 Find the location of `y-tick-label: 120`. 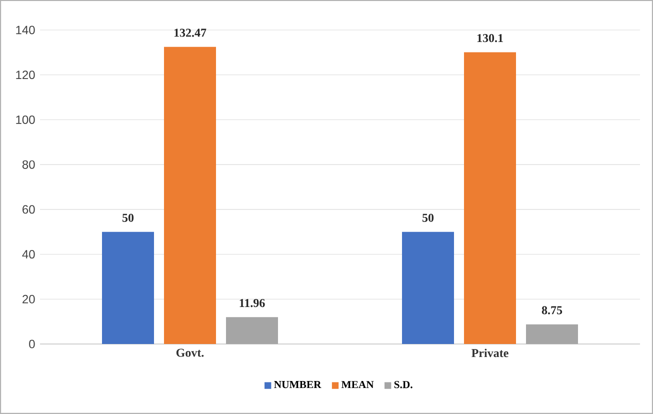

y-tick-label: 120 is located at coordinates (25, 75).